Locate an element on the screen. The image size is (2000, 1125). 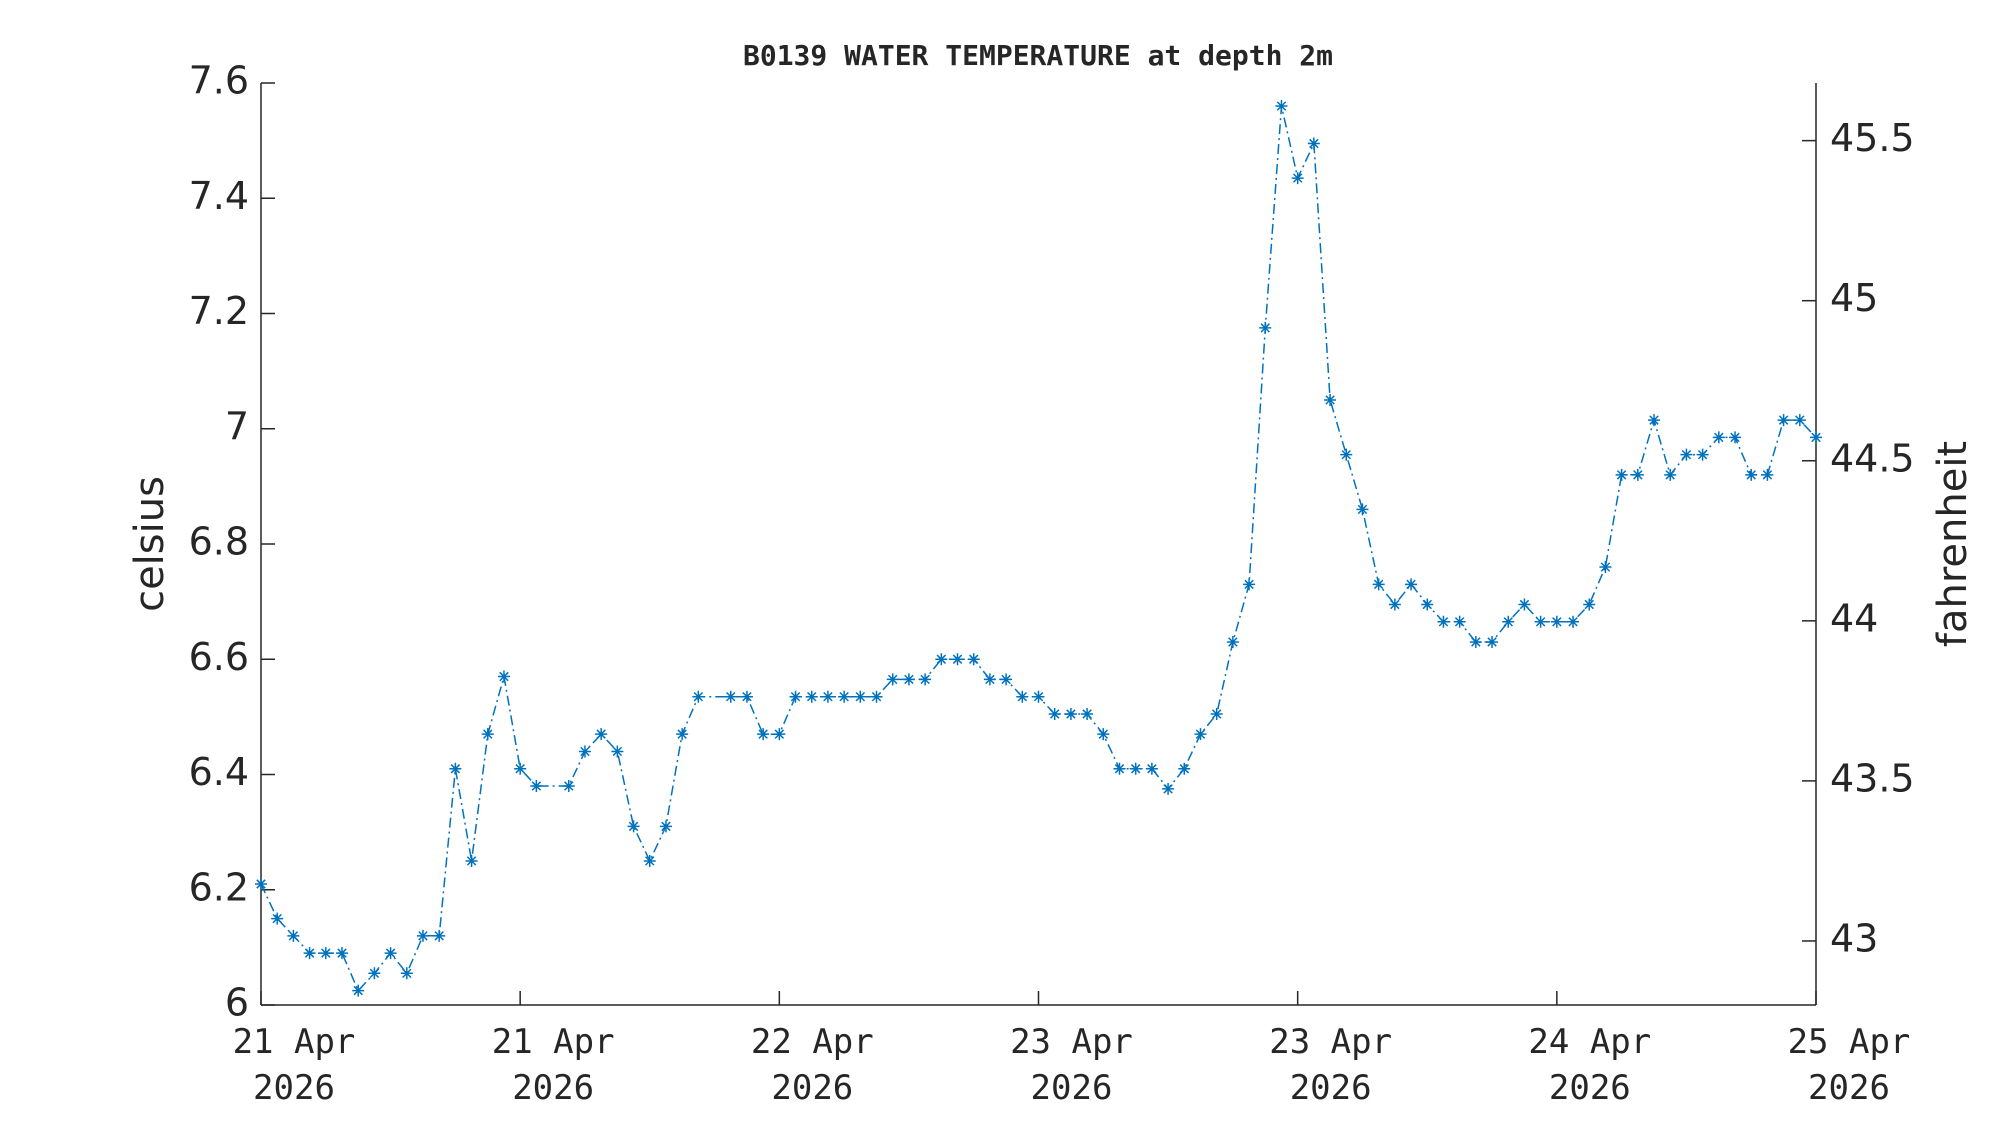
y-tick-label: 7.2 is located at coordinates (219, 311).